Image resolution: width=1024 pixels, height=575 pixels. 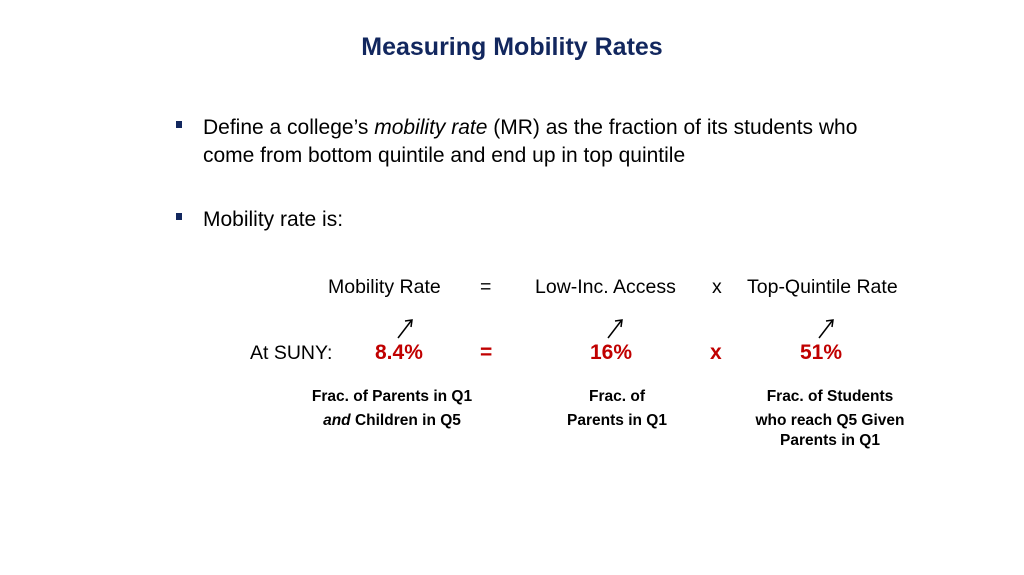 I want to click on description-access: Frac. of Parents in Q1, so click(x=617, y=409).